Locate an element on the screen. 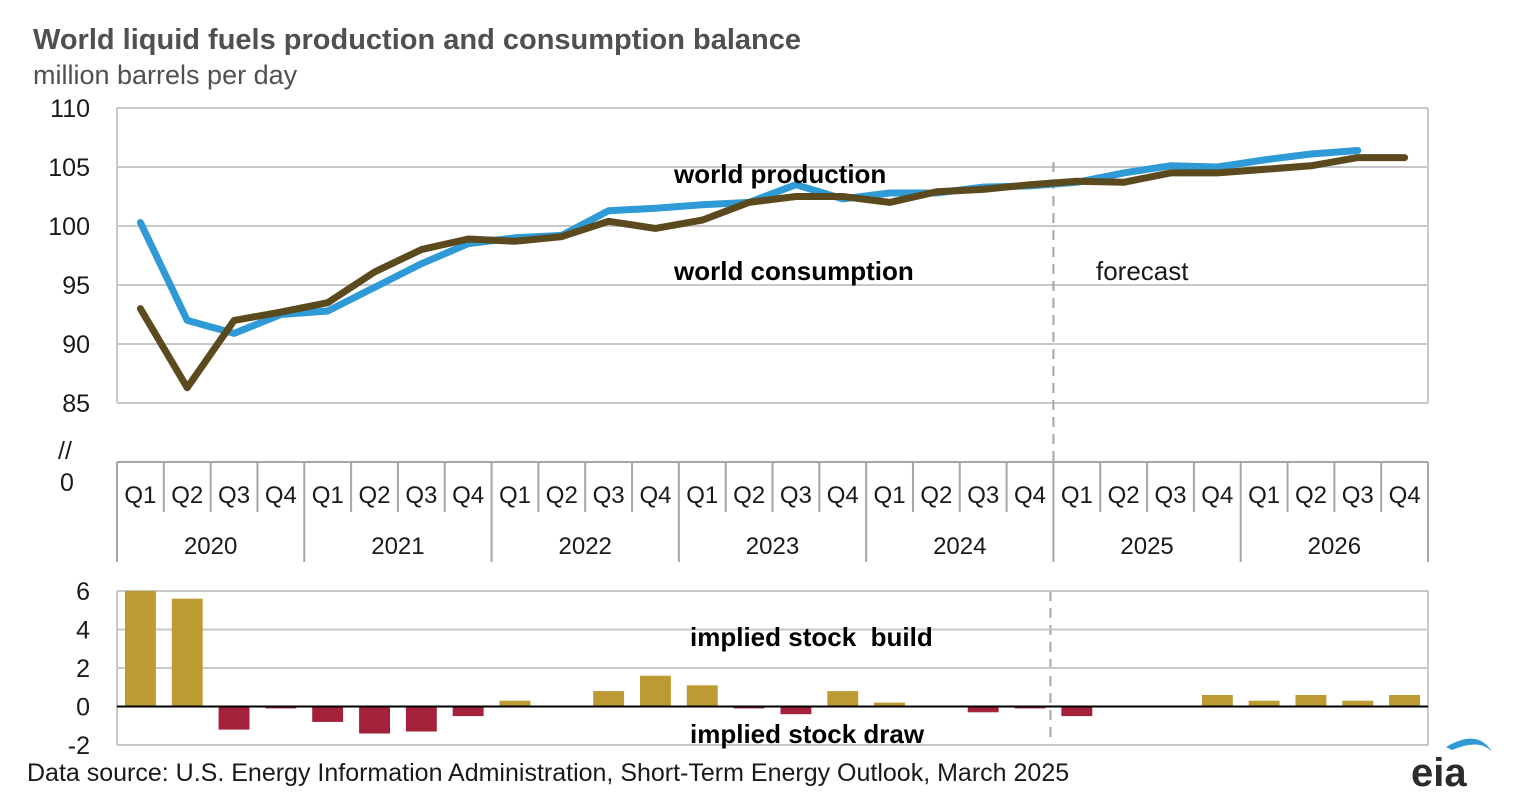 The width and height of the screenshot is (1528, 811). x-tick-label-year: 2025 is located at coordinates (1146, 546).